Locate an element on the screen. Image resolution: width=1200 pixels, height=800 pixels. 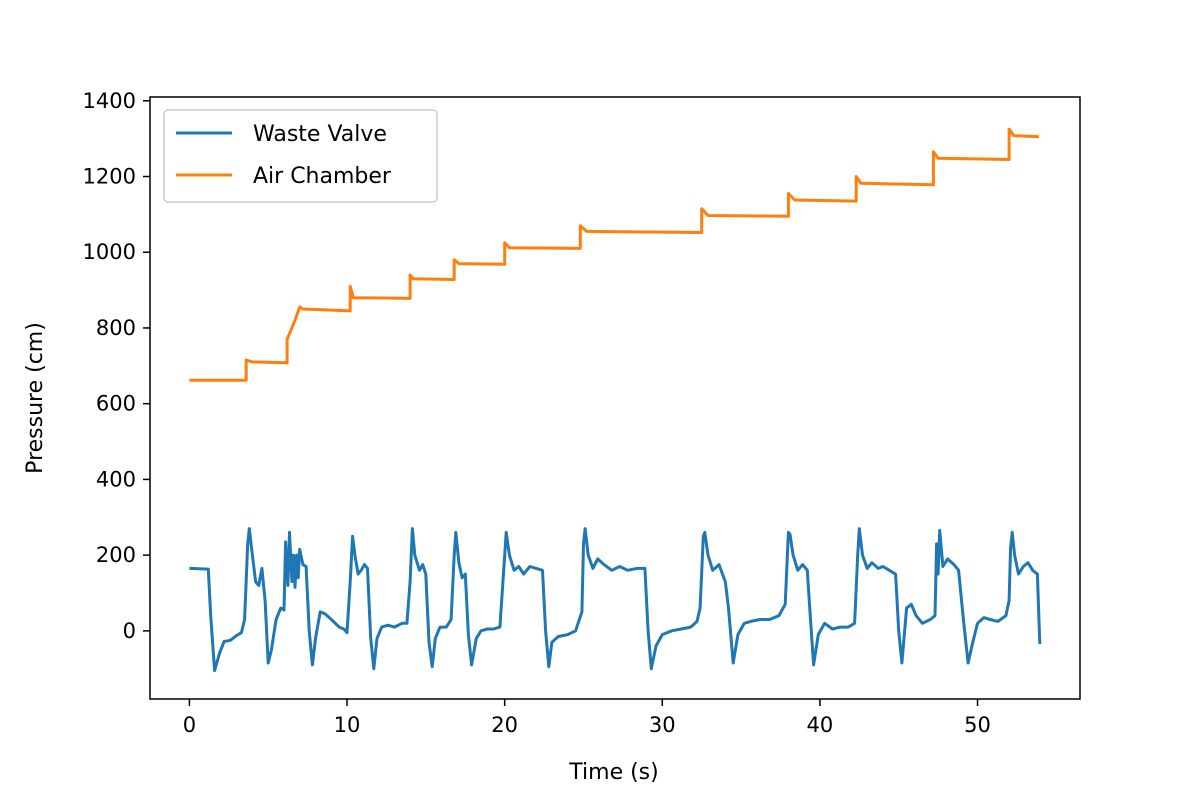
x-tick-label: 30 is located at coordinates (662, 725).